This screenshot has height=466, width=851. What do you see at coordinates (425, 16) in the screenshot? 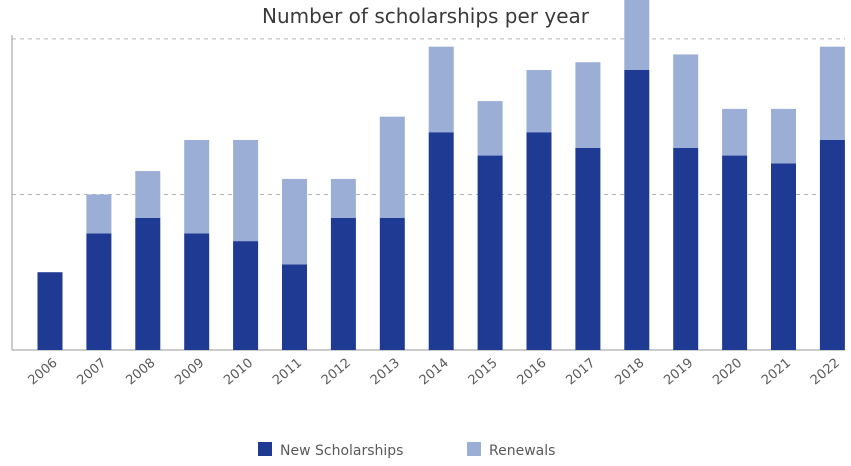
I see `chart-title: Number of scholarships per year` at bounding box center [425, 16].